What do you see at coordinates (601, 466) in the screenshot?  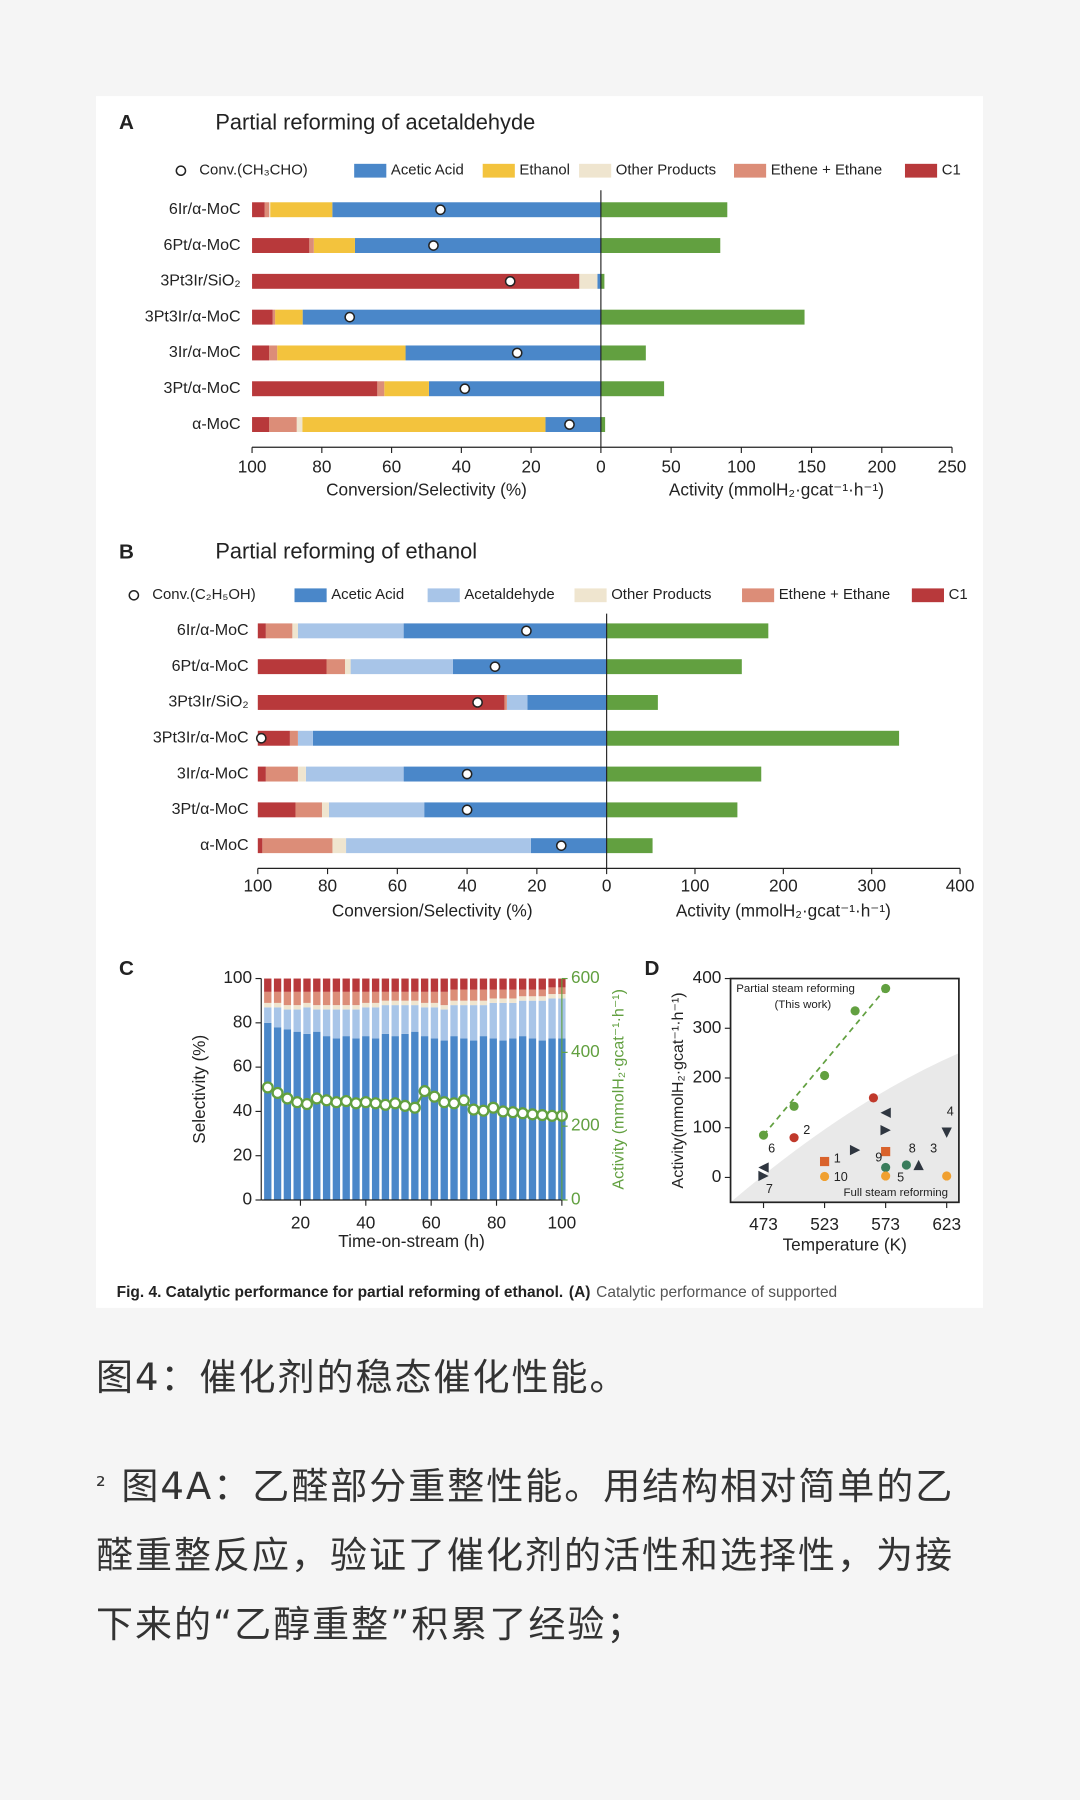 I see `x-tick-label: 0` at bounding box center [601, 466].